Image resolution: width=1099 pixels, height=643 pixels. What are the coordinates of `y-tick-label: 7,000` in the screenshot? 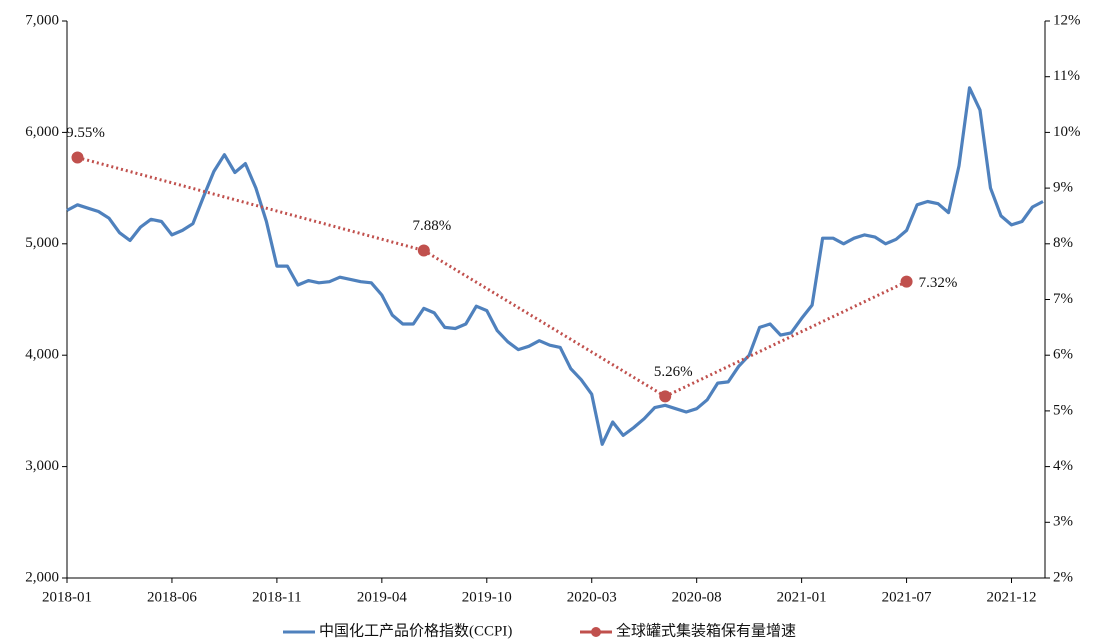 It's located at (42, 20).